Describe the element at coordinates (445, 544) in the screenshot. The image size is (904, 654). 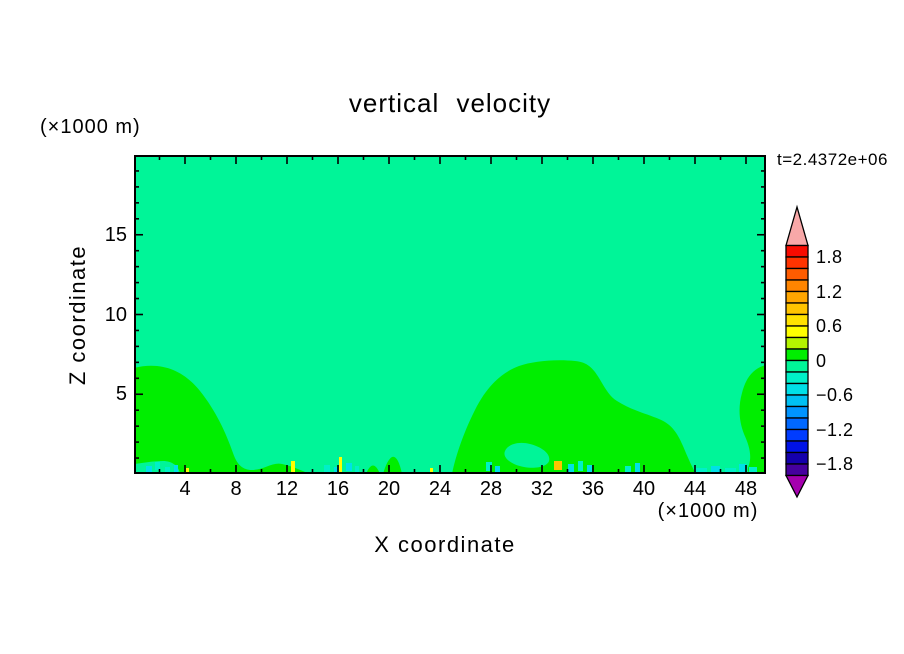
I see `x-axis-label: X coordinate` at that location.